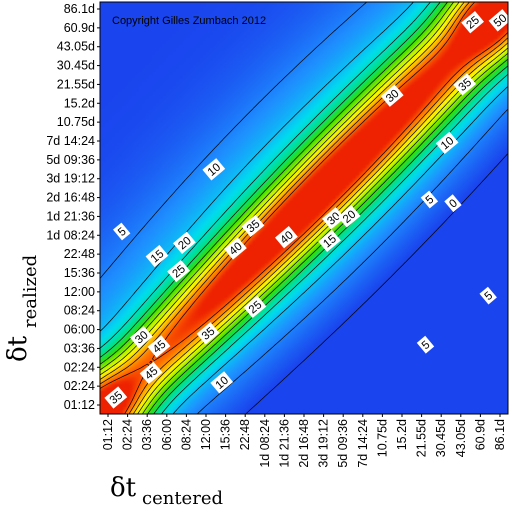 The image size is (512, 512). What do you see at coordinates (182, 498) in the screenshot?
I see `x-axis-subscript: centered` at bounding box center [182, 498].